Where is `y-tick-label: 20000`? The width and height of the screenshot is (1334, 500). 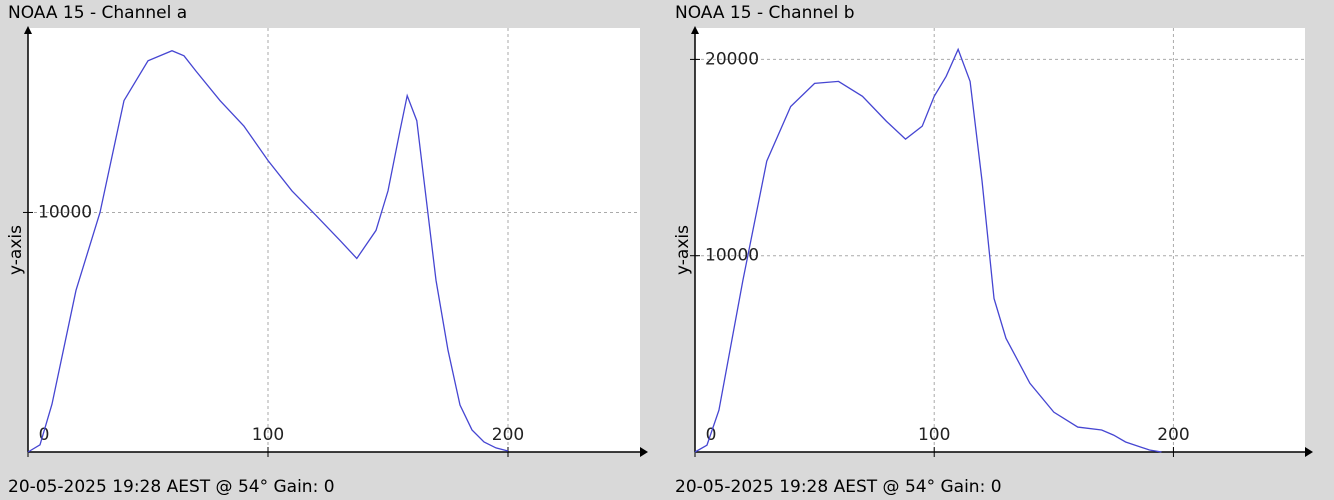 y-tick-label: 20000 is located at coordinates (732, 59).